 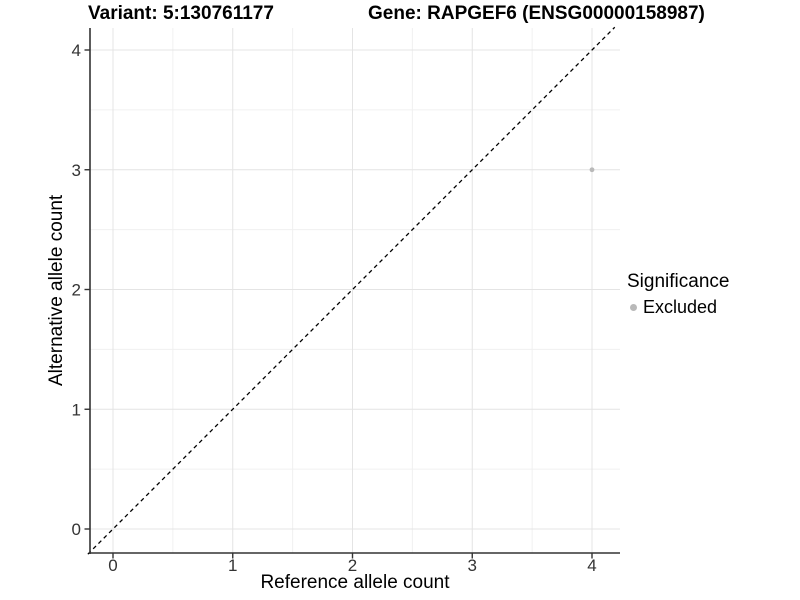 What do you see at coordinates (678, 294) in the screenshot?
I see `legend: Significance Excluded` at bounding box center [678, 294].